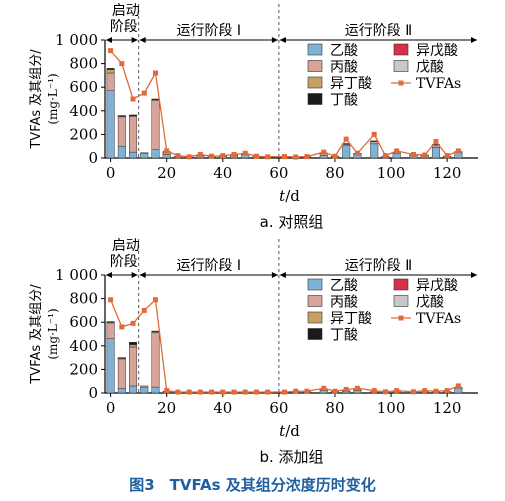 This screenshot has height=501, width=505. I want to click on phase-label: 运行阶段 Ⅰ, so click(208, 266).